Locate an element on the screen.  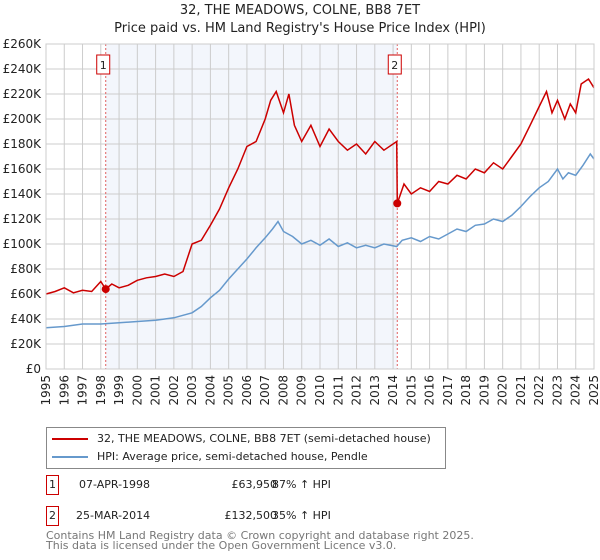
x-tick-label: 2009 is located at coordinates (302, 390).